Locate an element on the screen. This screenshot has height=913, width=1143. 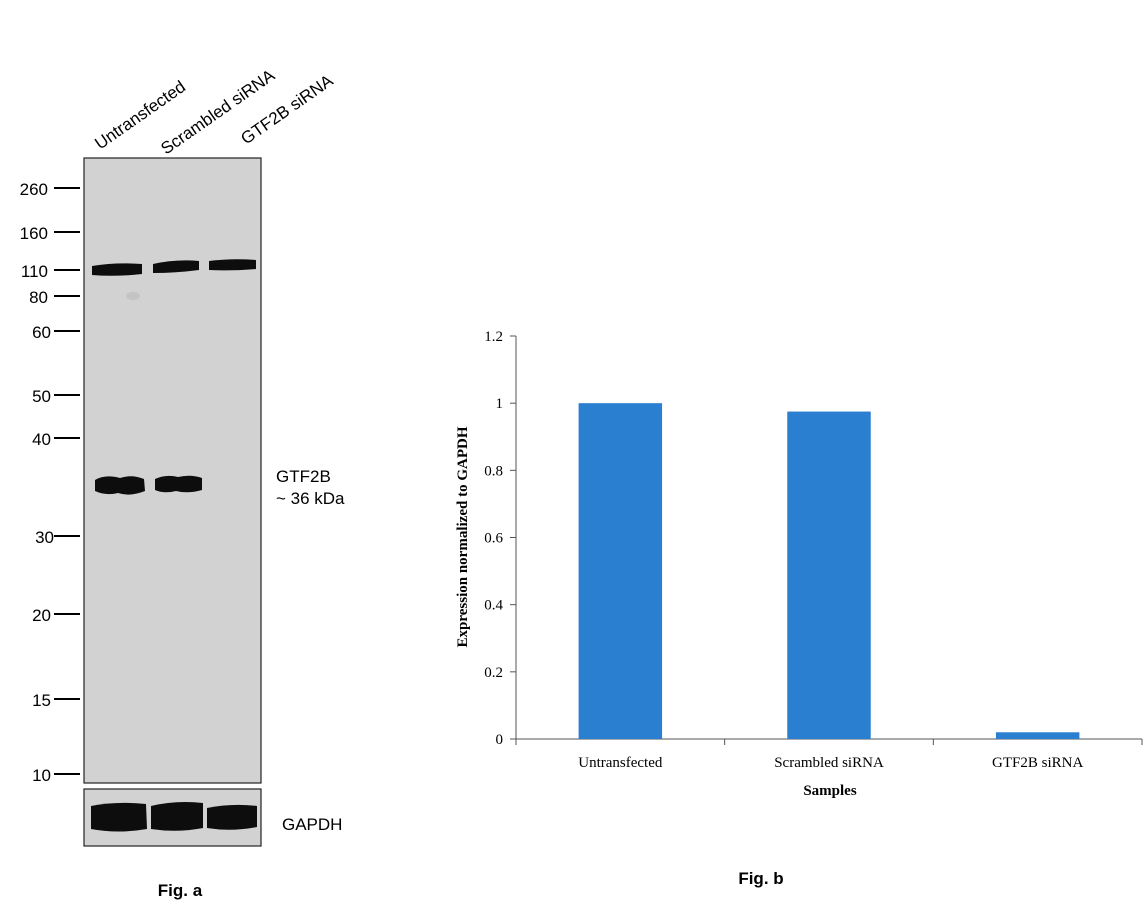
gapdh-band-lane2 is located at coordinates (177, 816).